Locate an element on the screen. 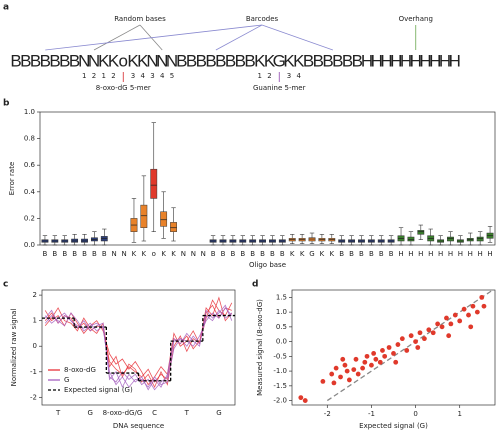  y-tick-label: -2 is located at coordinates (33, 397).